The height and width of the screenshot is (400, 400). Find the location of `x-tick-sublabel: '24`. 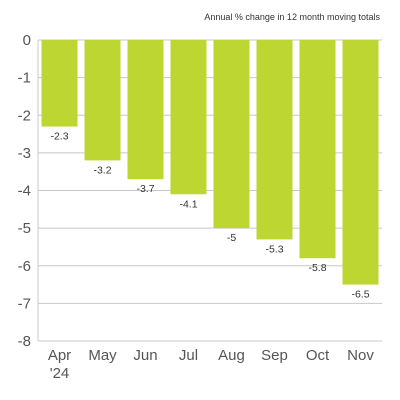

x-tick-sublabel: '24 is located at coordinates (60, 373).